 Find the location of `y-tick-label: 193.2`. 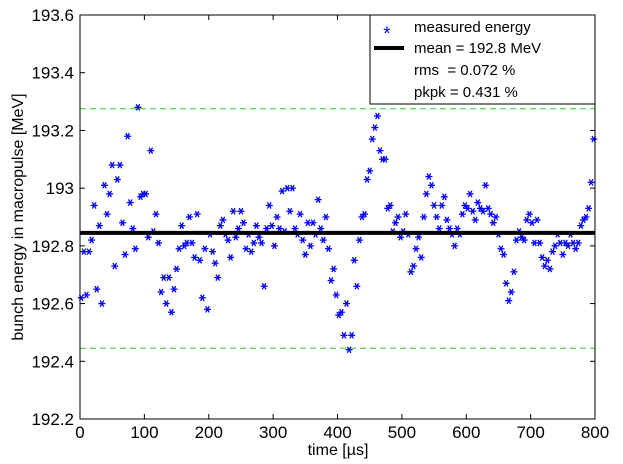

y-tick-label: 193.2 is located at coordinates (52, 130).